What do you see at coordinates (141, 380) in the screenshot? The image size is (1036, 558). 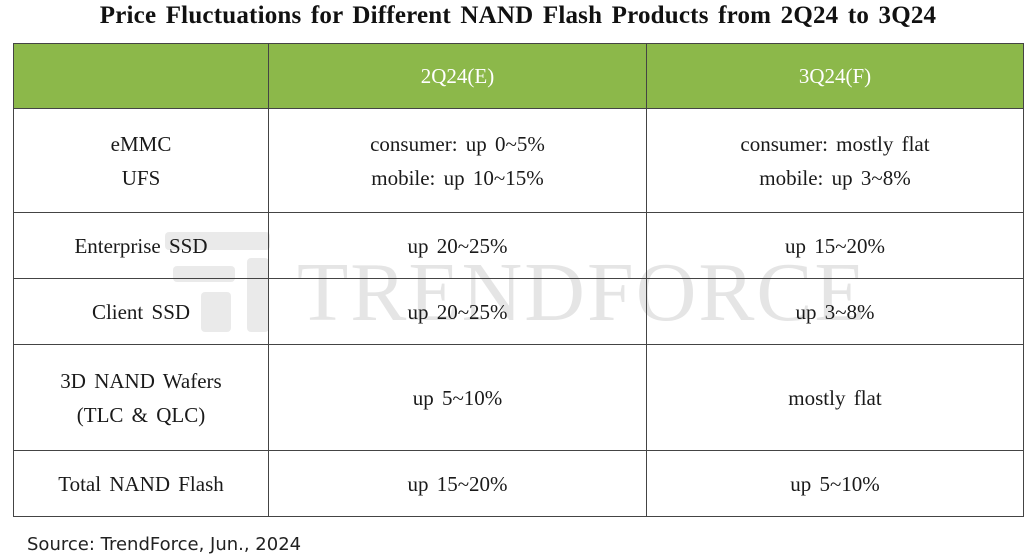 I see `product-label: 3D NAND Wafers` at bounding box center [141, 380].